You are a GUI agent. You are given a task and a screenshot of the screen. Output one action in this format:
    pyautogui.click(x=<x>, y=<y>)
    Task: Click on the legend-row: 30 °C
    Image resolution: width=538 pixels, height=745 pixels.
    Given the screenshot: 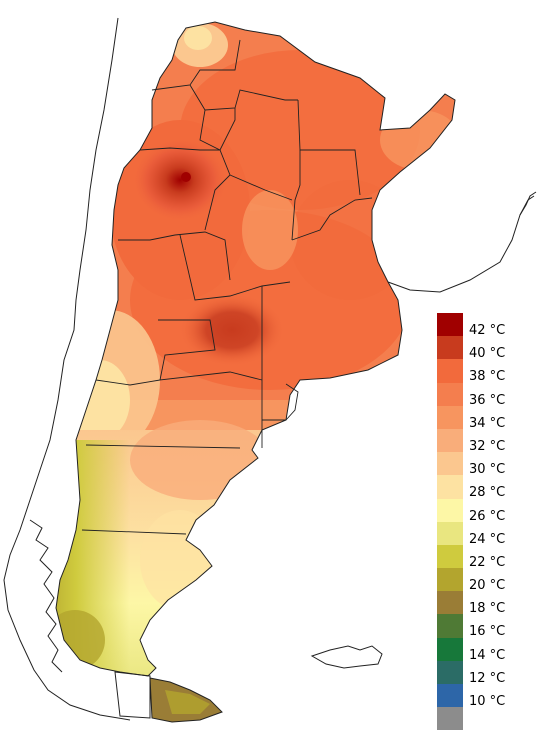 What is the action you would take?
    pyautogui.click(x=487, y=465)
    